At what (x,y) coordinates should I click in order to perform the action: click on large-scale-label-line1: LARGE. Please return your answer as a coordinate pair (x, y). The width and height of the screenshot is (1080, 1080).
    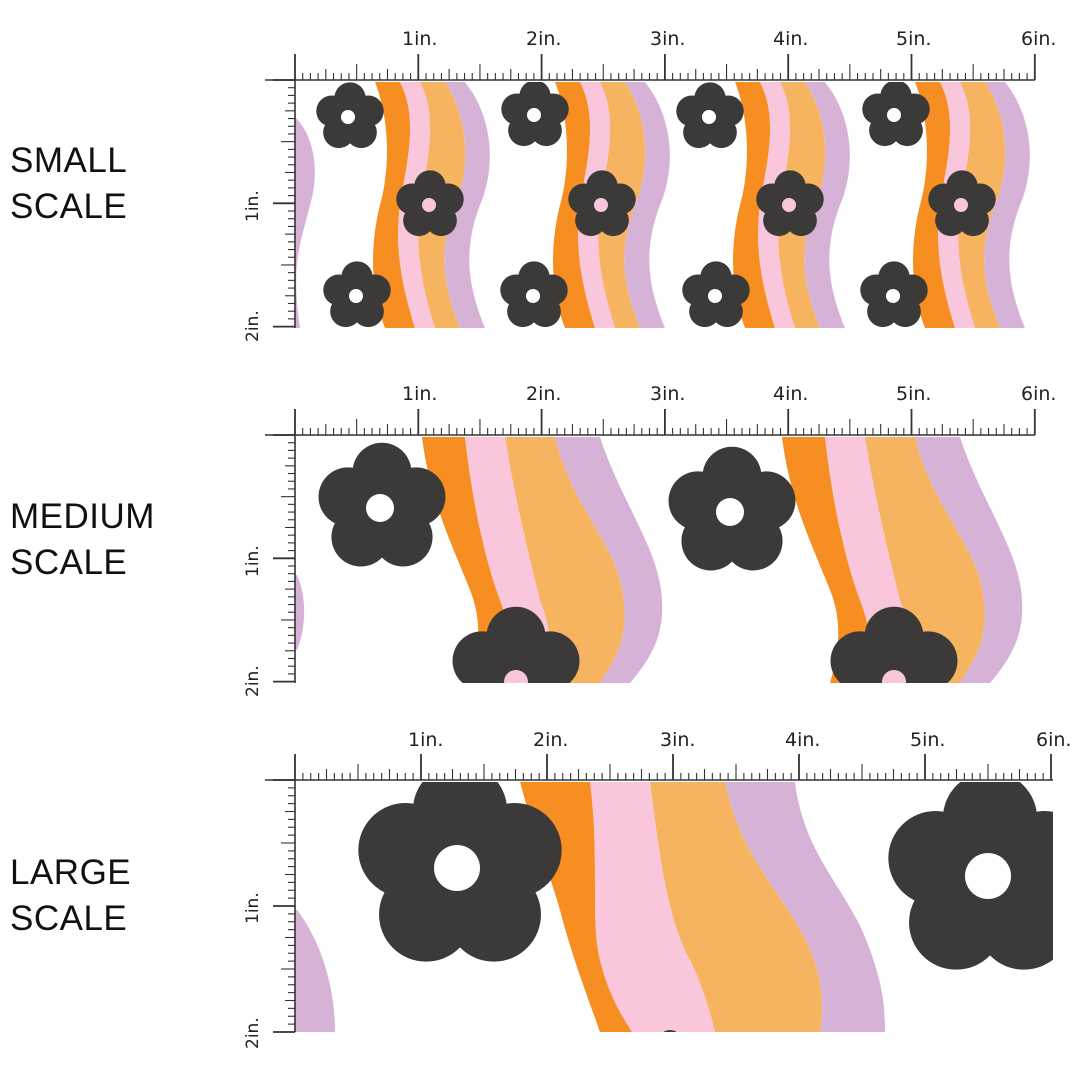
    Looking at the image, I should click on (71, 872).